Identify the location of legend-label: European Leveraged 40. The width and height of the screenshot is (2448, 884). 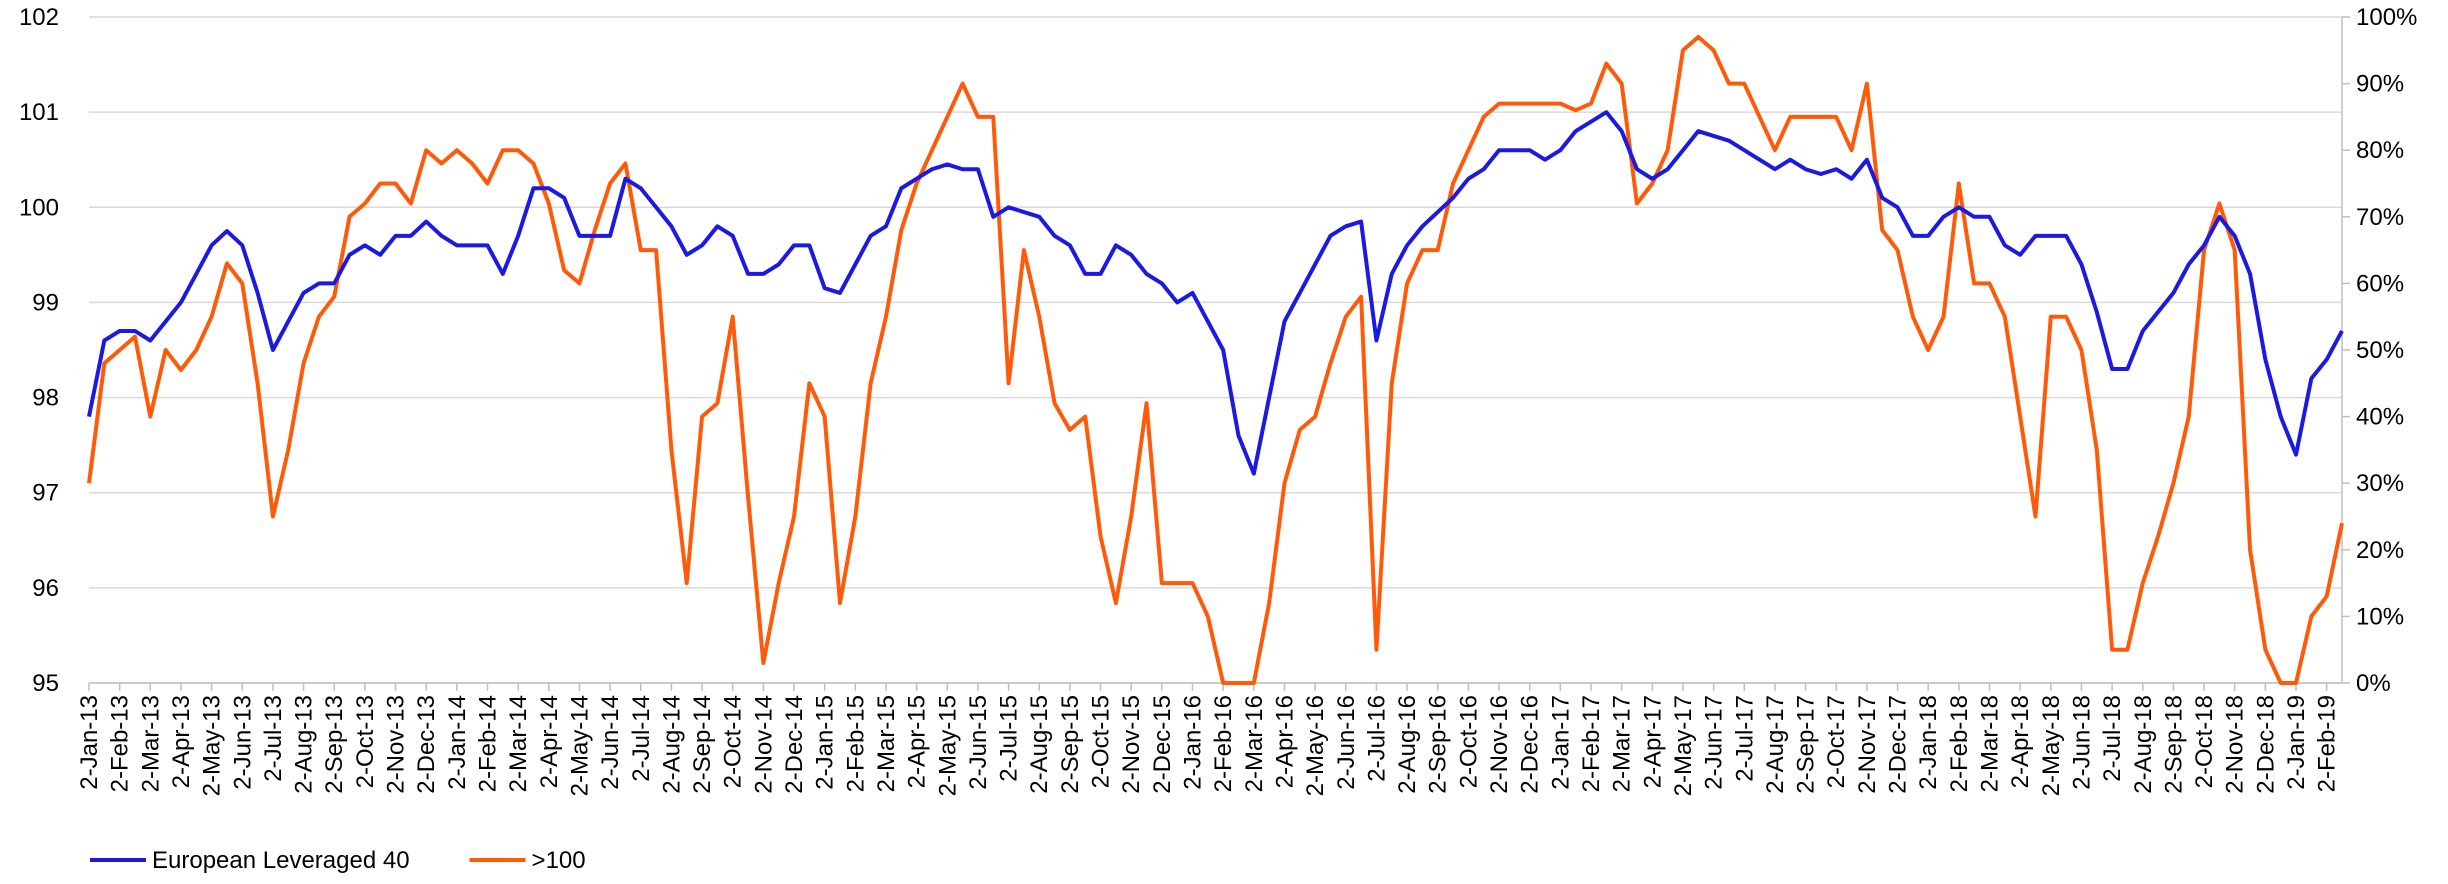
(281, 860).